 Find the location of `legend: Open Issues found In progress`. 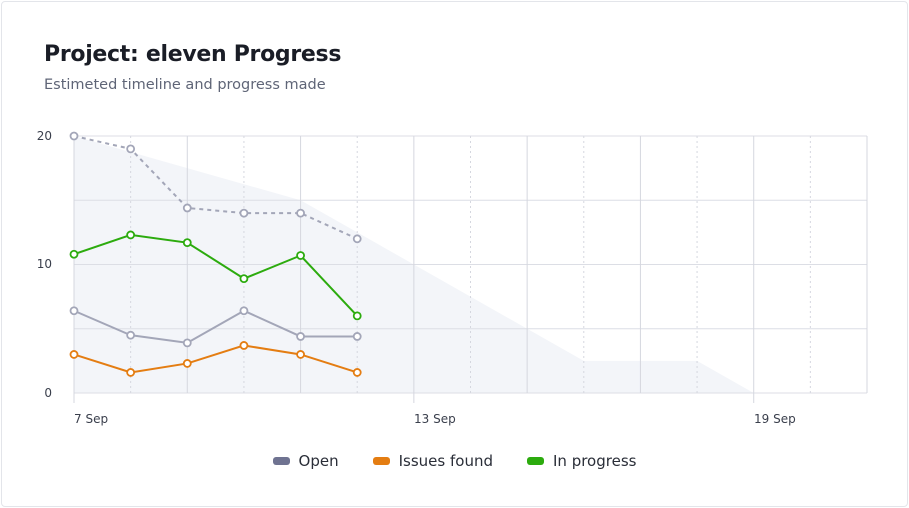

legend: Open Issues found In progress is located at coordinates (454, 461).